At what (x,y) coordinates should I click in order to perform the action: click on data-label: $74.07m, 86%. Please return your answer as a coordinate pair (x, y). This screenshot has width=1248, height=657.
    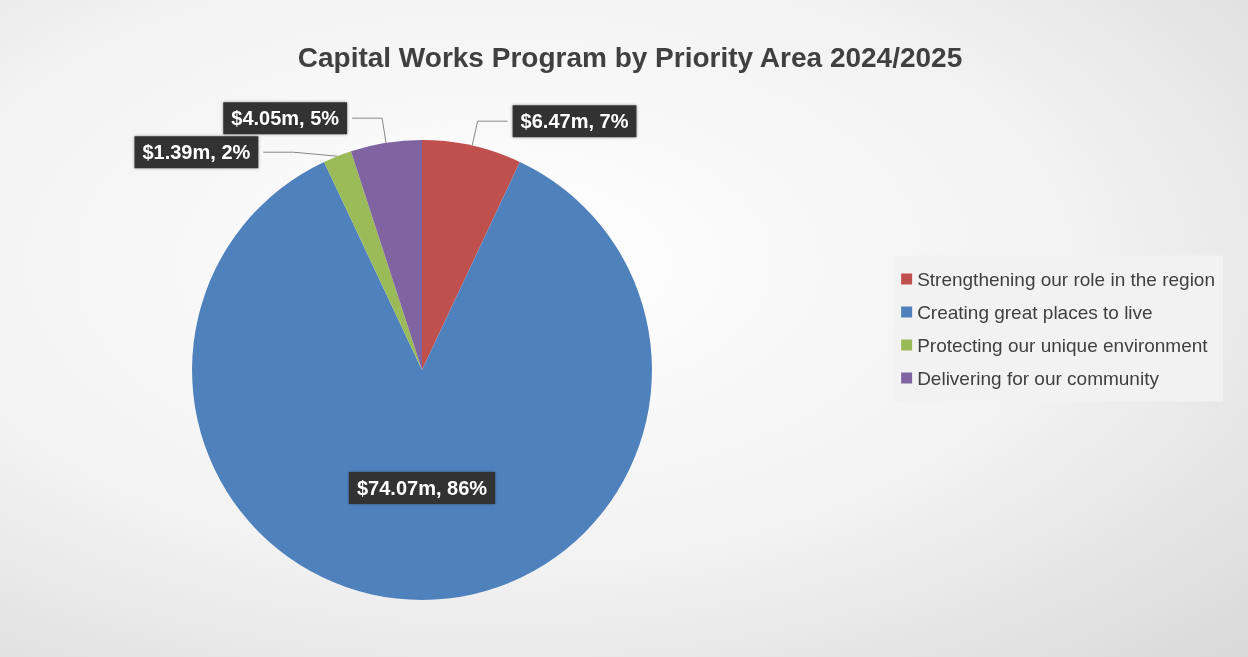
    Looking at the image, I should click on (422, 487).